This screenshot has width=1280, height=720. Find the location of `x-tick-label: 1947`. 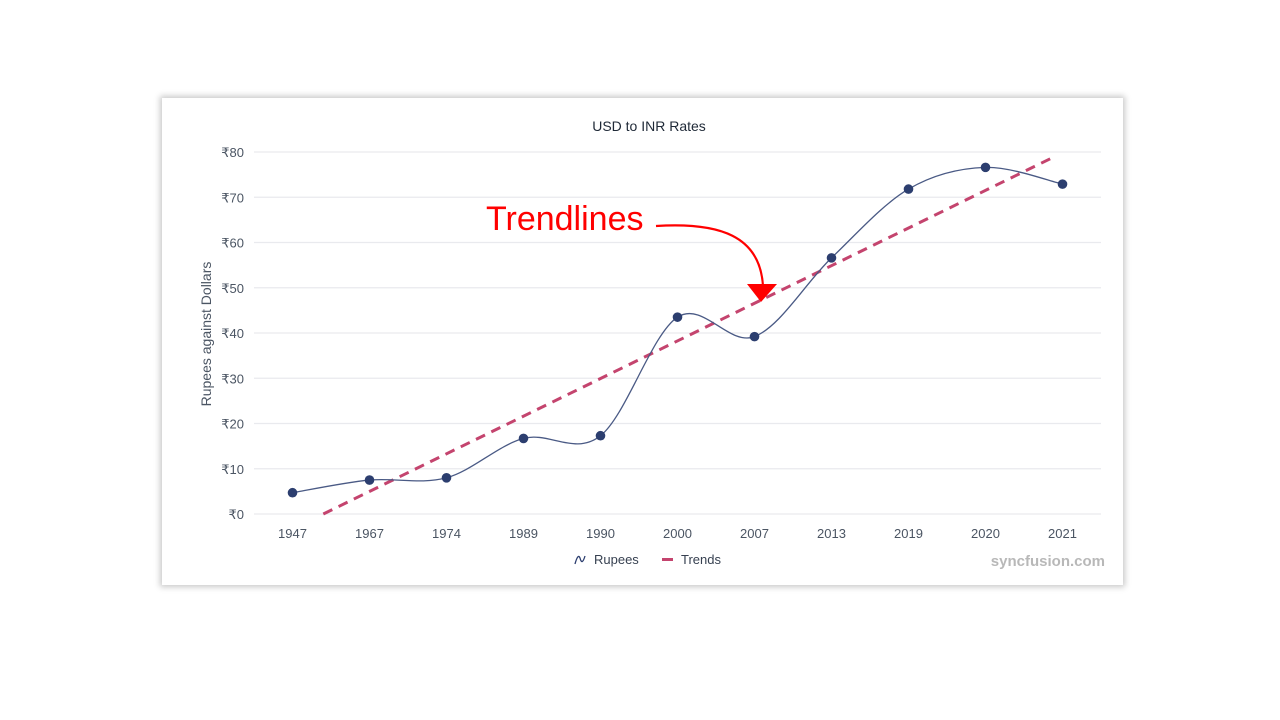

x-tick-label: 1947 is located at coordinates (292, 533).